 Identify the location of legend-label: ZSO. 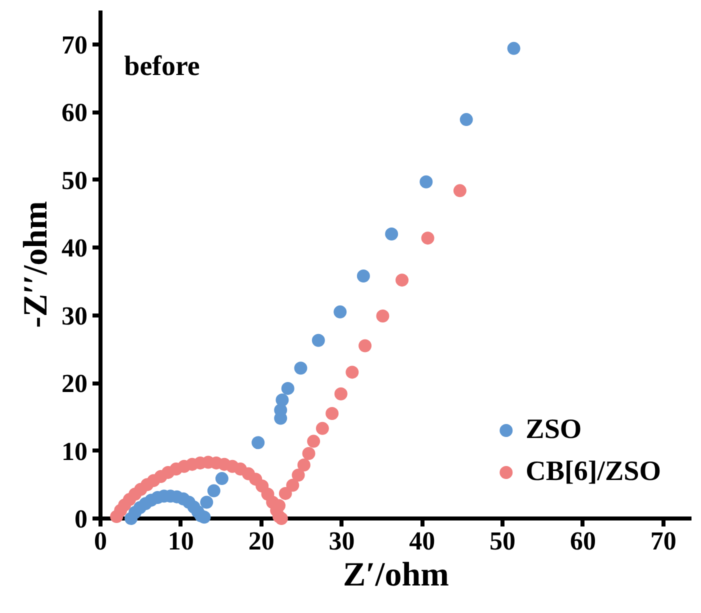
(554, 430).